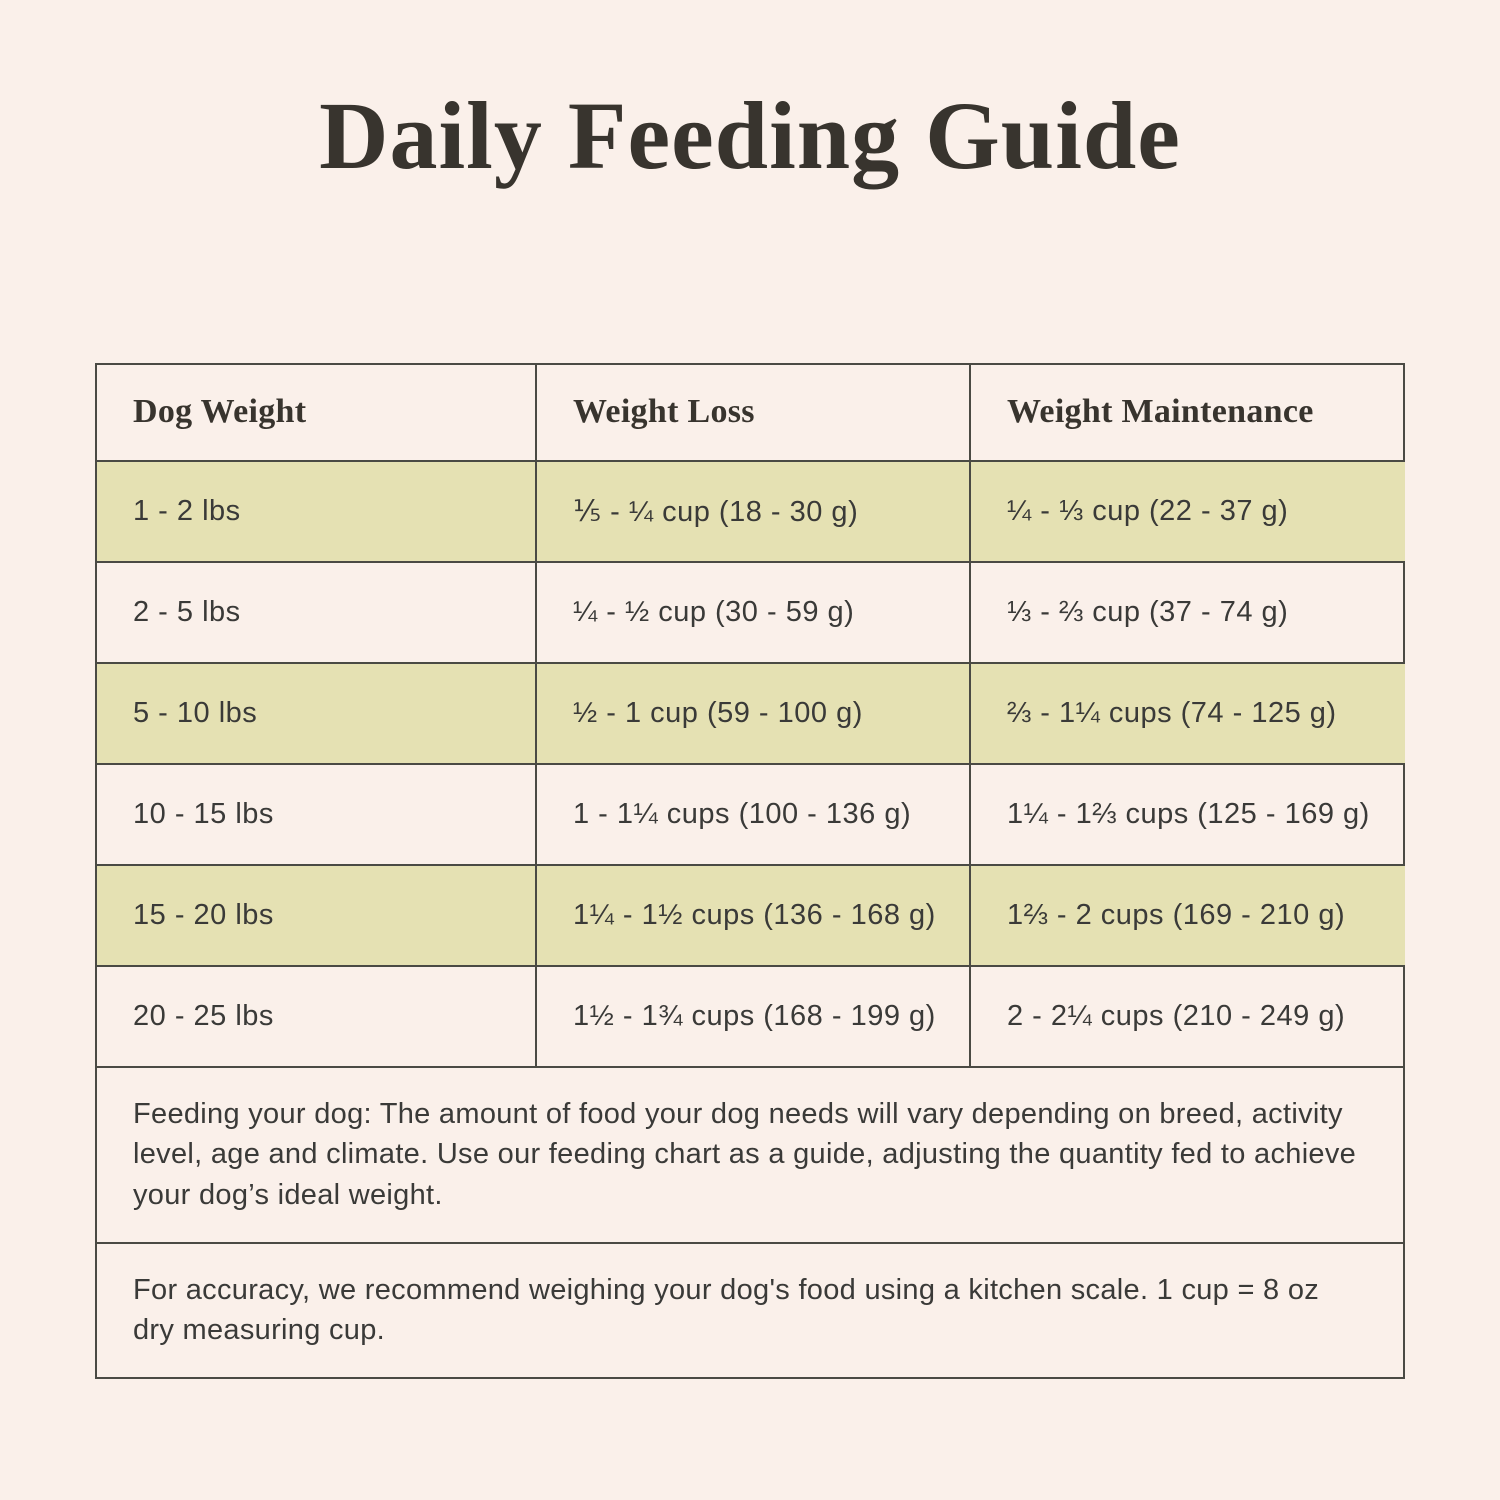  Describe the element at coordinates (1187, 511) in the screenshot. I see `weight-maintenance-cell: ¼ - ⅓ cup (22 - 37 g)` at that location.